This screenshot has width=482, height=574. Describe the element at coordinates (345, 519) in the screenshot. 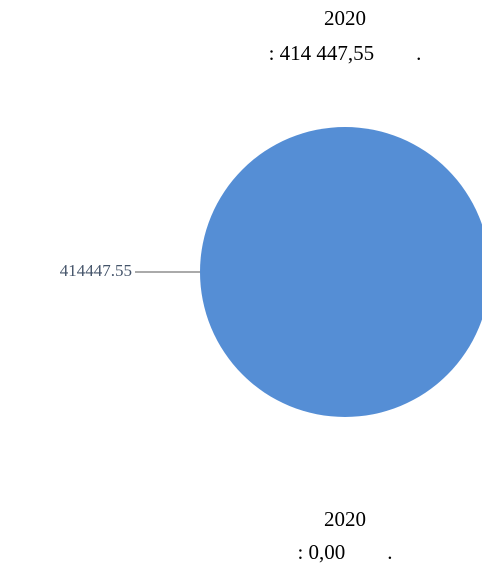

I see `annotation: 2020` at that location.